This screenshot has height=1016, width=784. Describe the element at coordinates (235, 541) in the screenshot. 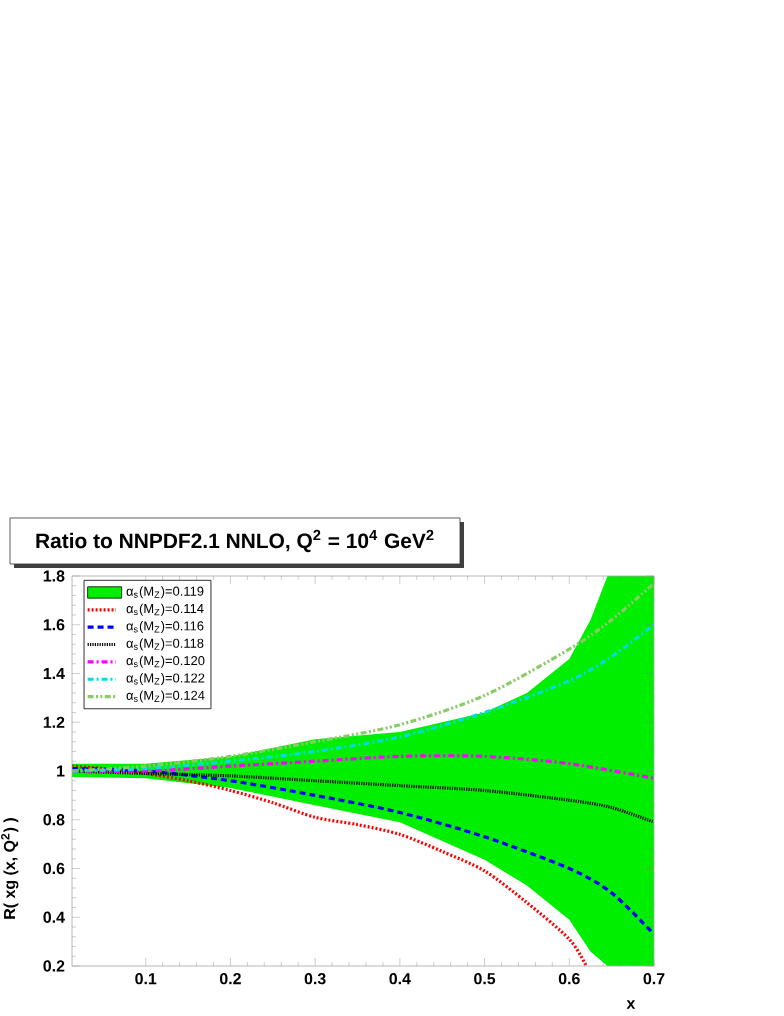

I see `chart-title: Ratio to NNPDF2.1 NNLO, Q$^{2}$ = 10$^{4}$ GeV$^{2}$` at that location.